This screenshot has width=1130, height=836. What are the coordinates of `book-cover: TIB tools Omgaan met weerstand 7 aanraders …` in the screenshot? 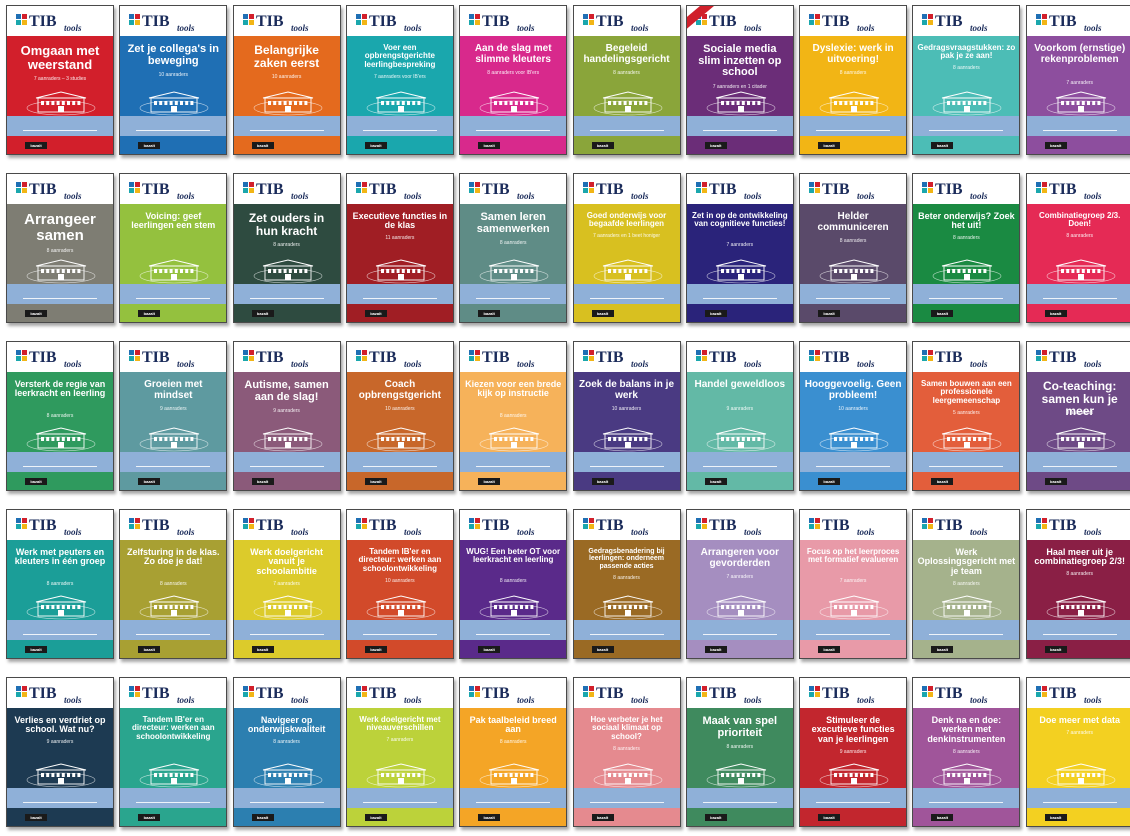 It's located at (60, 80).